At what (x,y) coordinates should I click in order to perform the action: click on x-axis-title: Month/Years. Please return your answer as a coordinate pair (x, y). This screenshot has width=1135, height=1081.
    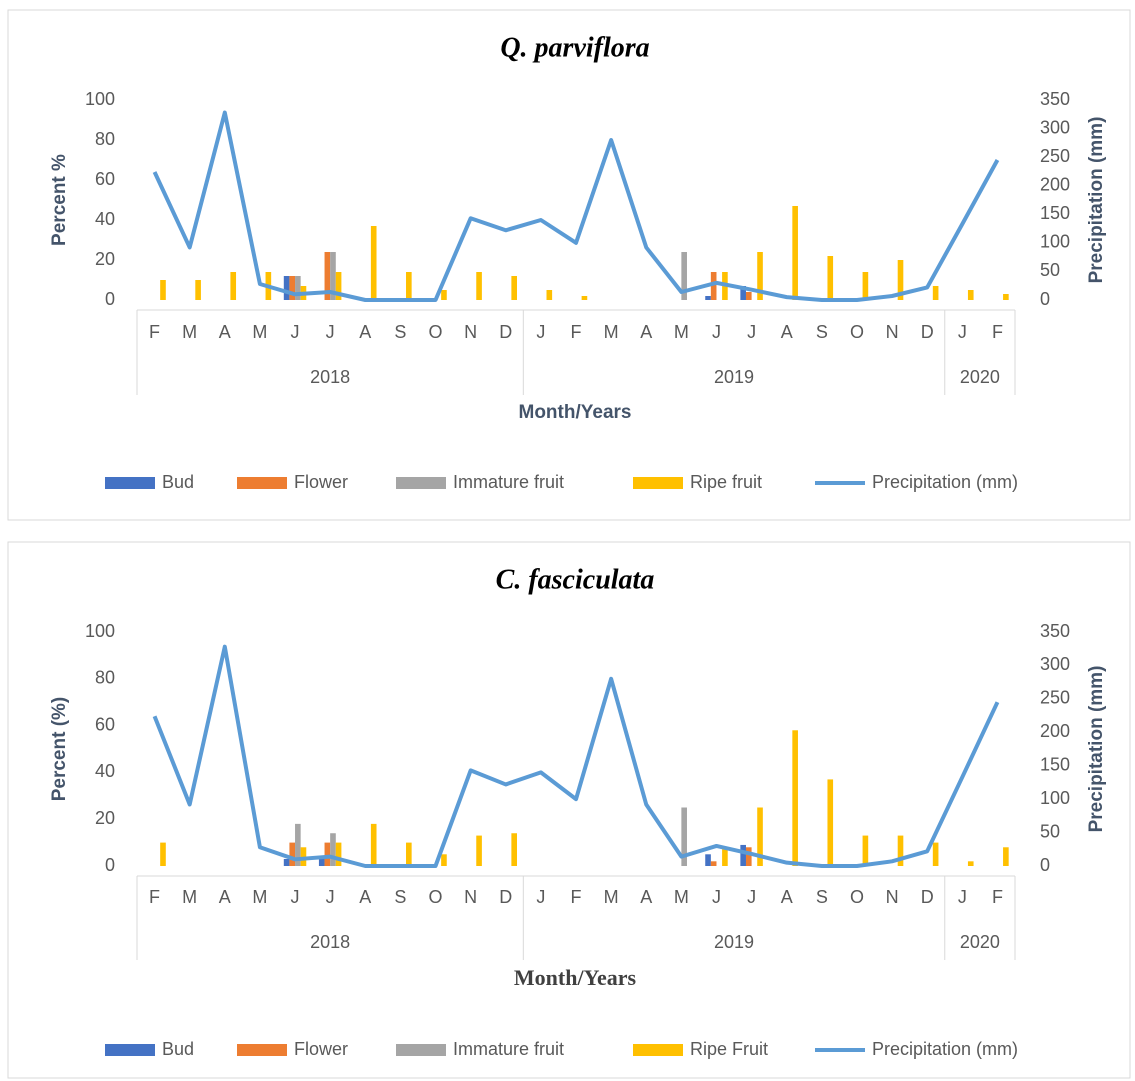
    Looking at the image, I should click on (575, 412).